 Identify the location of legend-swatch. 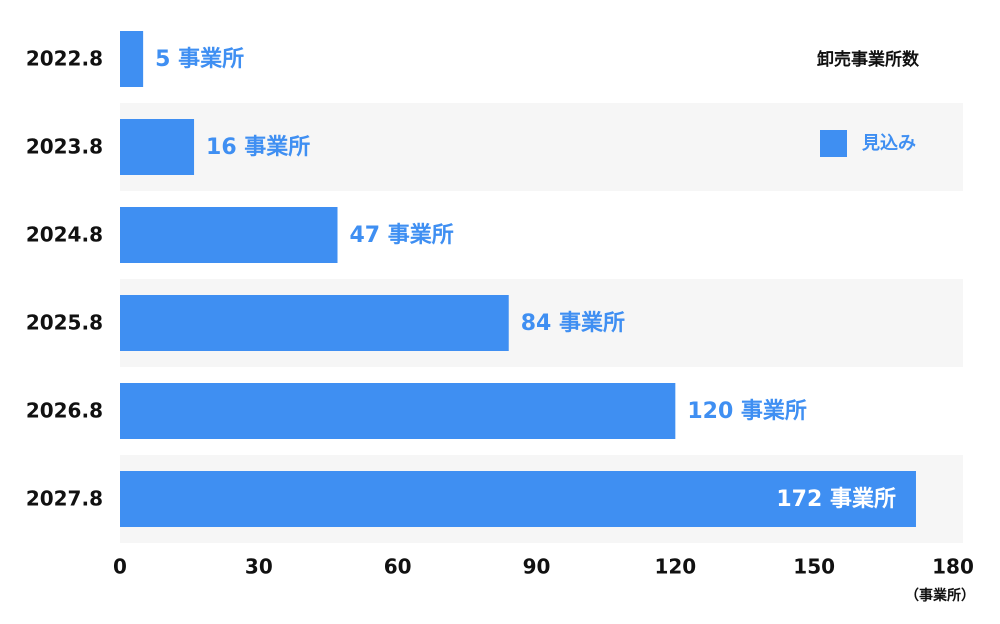
(833, 143).